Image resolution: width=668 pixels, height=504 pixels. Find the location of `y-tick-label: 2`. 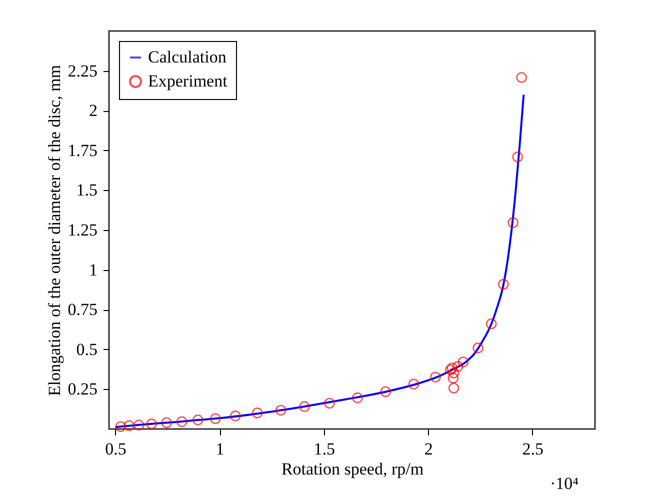

y-tick-label: 2 is located at coordinates (93, 110).